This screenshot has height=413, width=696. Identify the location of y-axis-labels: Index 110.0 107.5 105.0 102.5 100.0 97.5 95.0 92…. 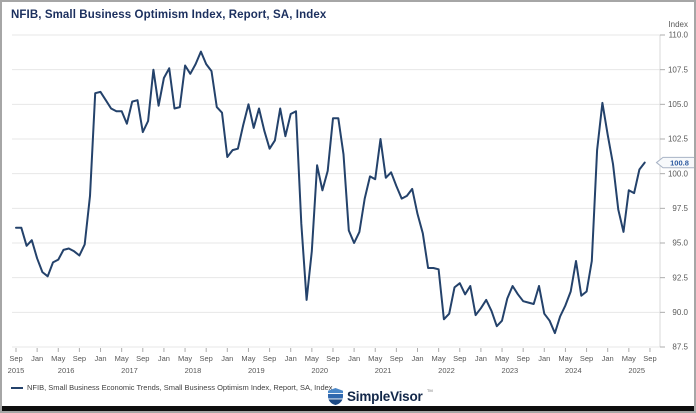
(674, 186).